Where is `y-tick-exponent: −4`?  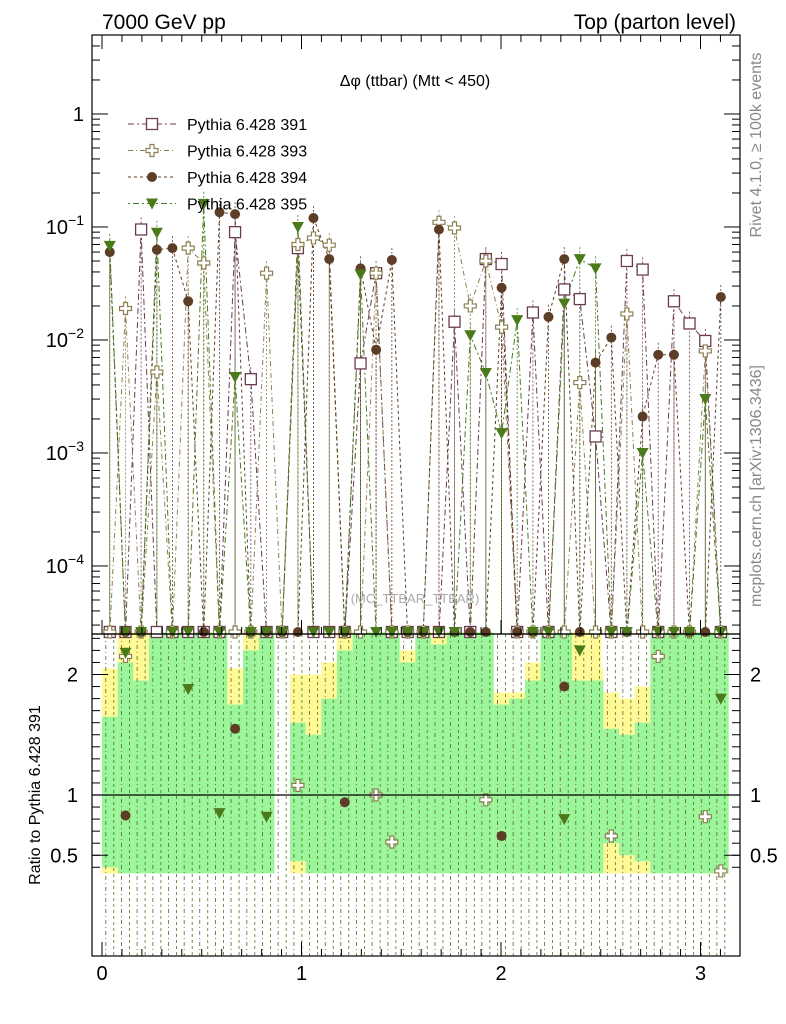 y-tick-exponent: −4 is located at coordinates (76, 559).